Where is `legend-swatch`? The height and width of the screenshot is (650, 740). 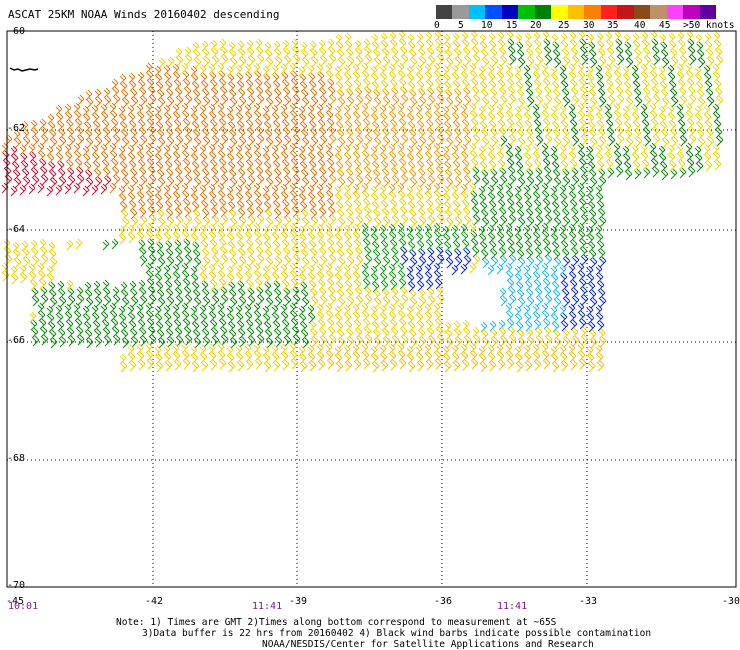
legend-swatch is located at coordinates (642, 12).